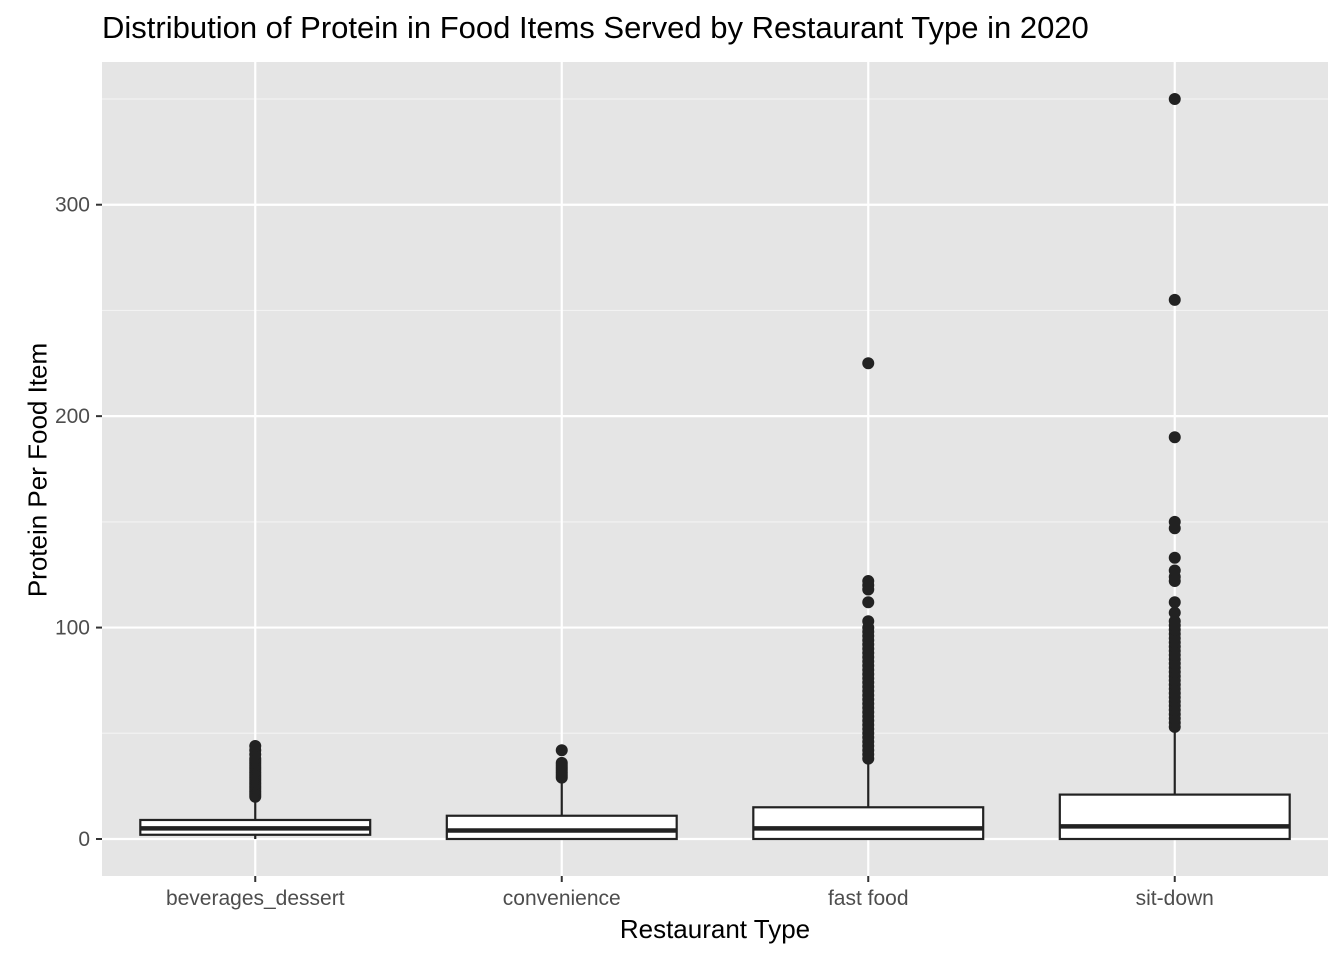  Describe the element at coordinates (868, 898) in the screenshot. I see `x-tick-label: fast food` at that location.